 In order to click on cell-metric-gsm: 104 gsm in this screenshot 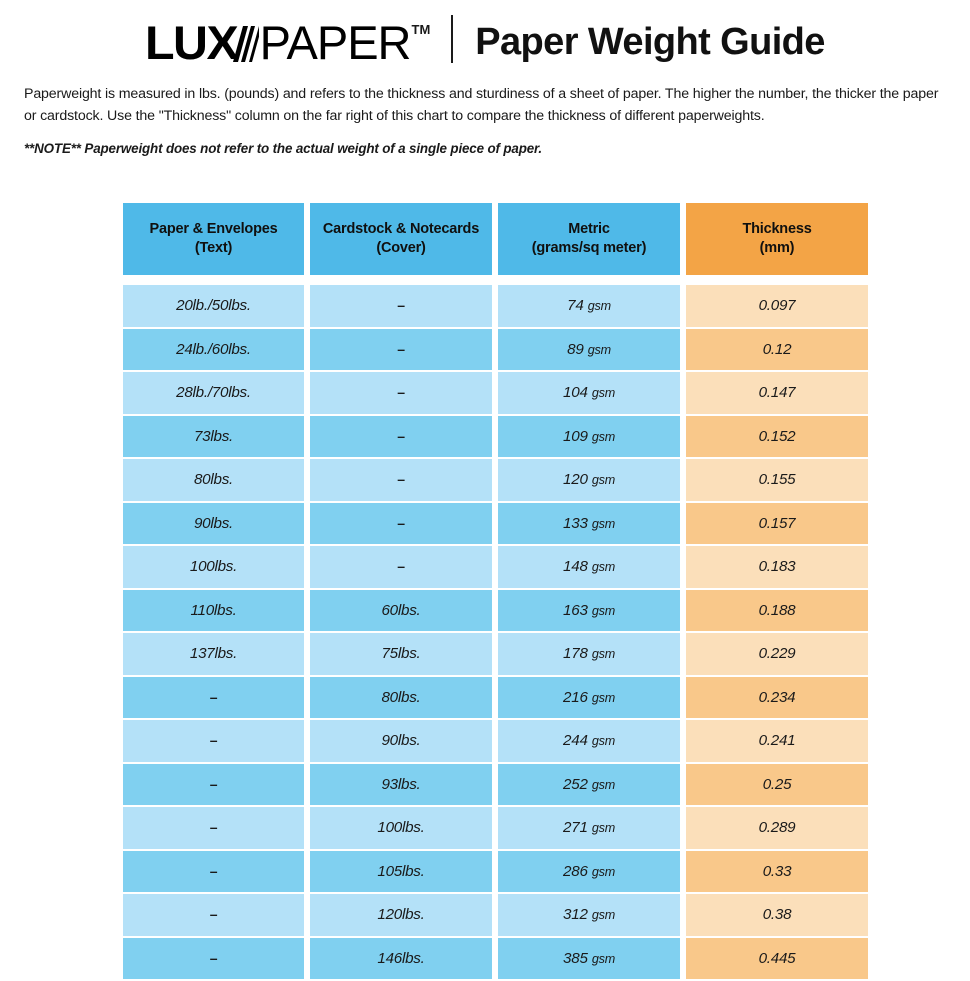, I will do `click(589, 393)`.